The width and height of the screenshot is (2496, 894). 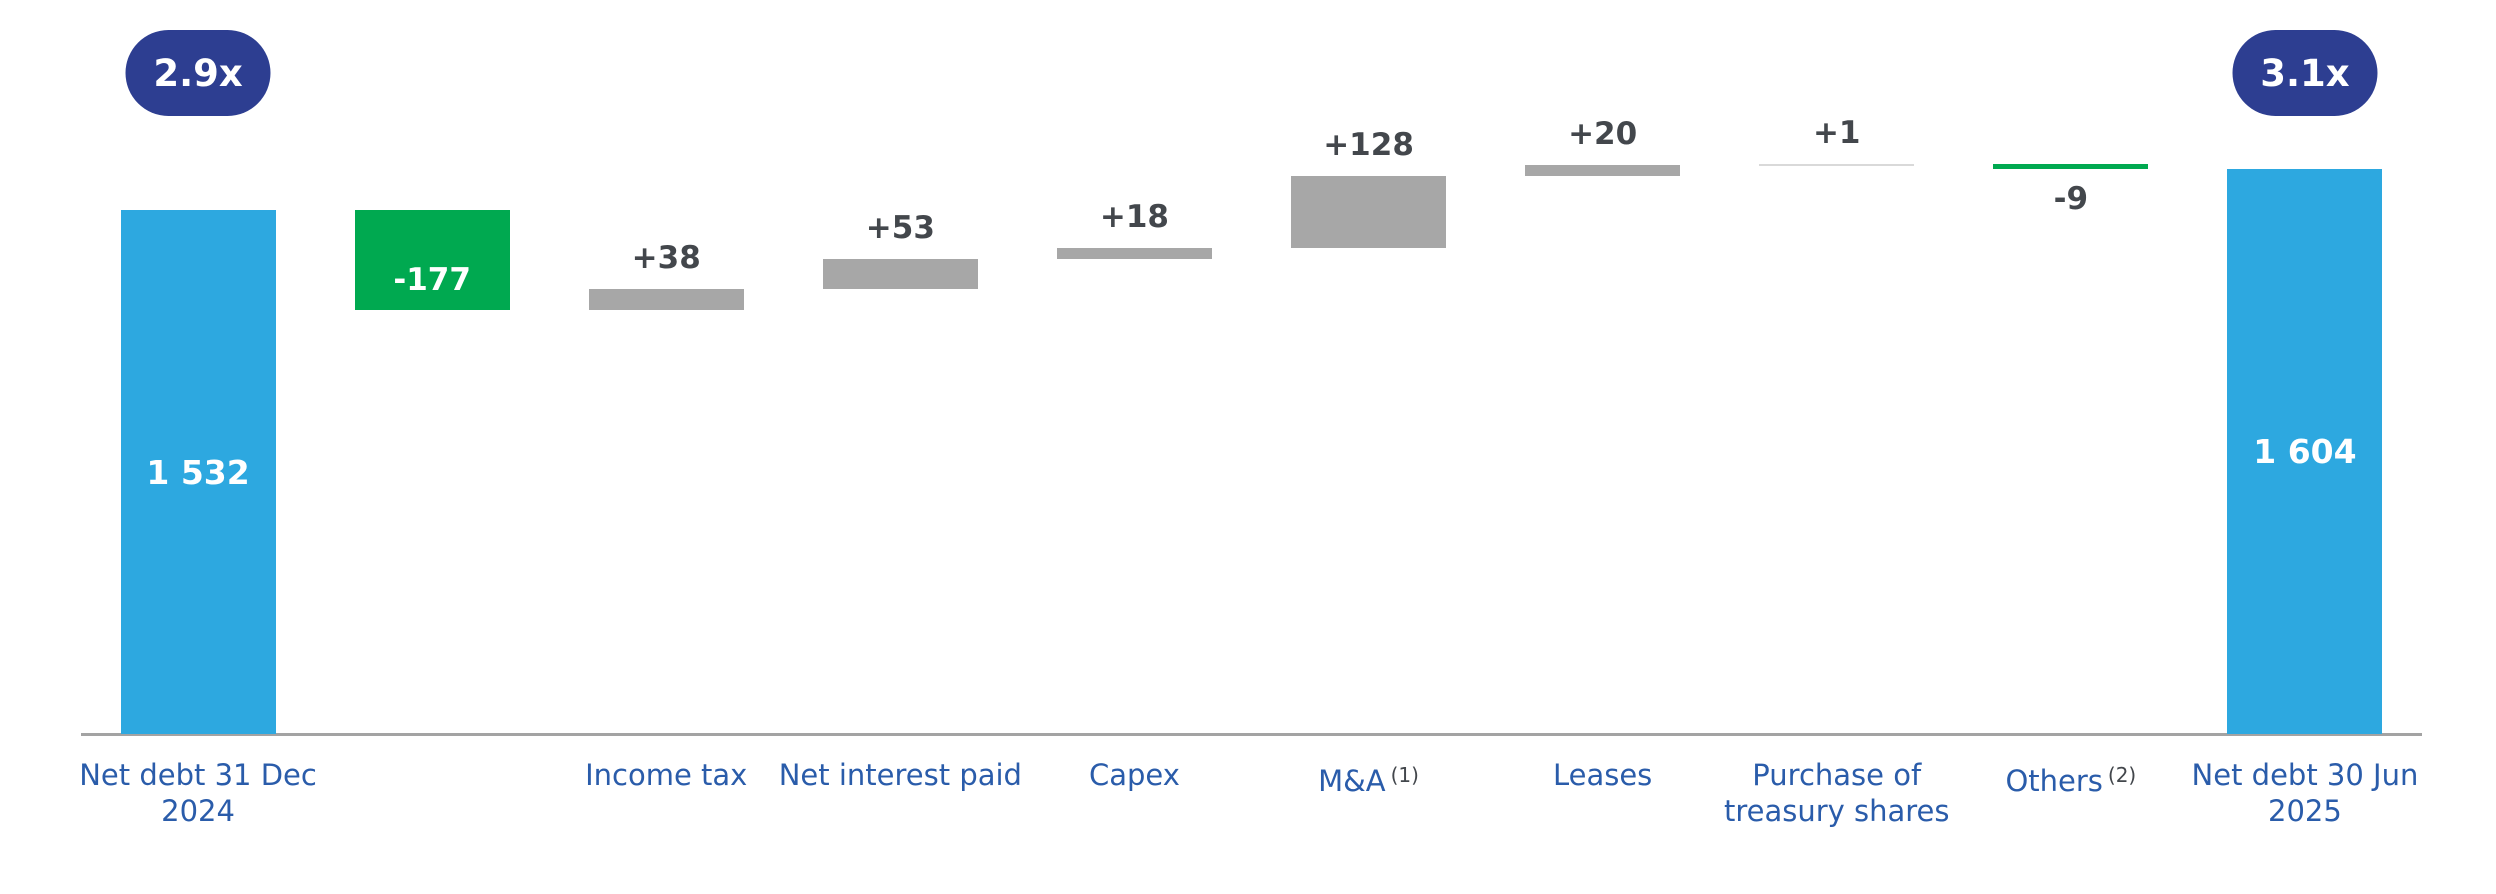 I want to click on chart-column: +53 Net interest paid, so click(x=900, y=447).